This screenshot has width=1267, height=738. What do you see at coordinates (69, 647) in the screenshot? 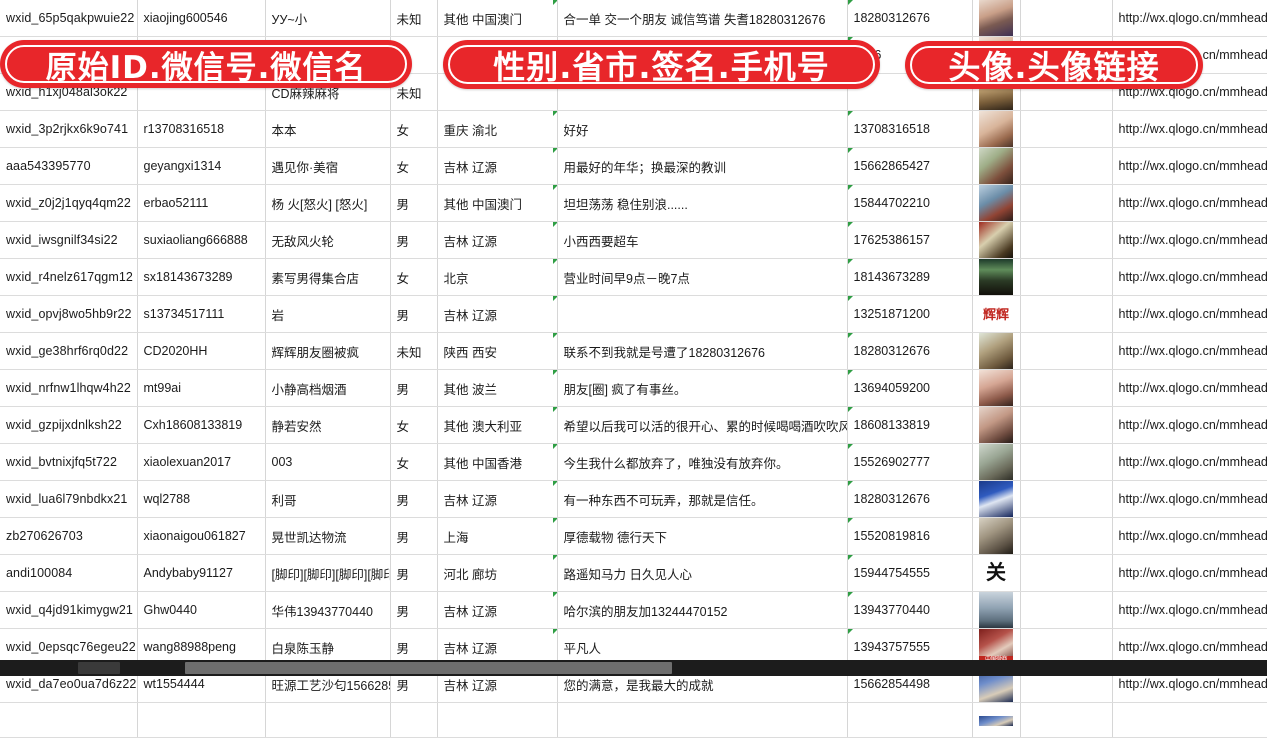
I see `cell-origin-id: wxid_0epsqc76egeu22` at bounding box center [69, 647].